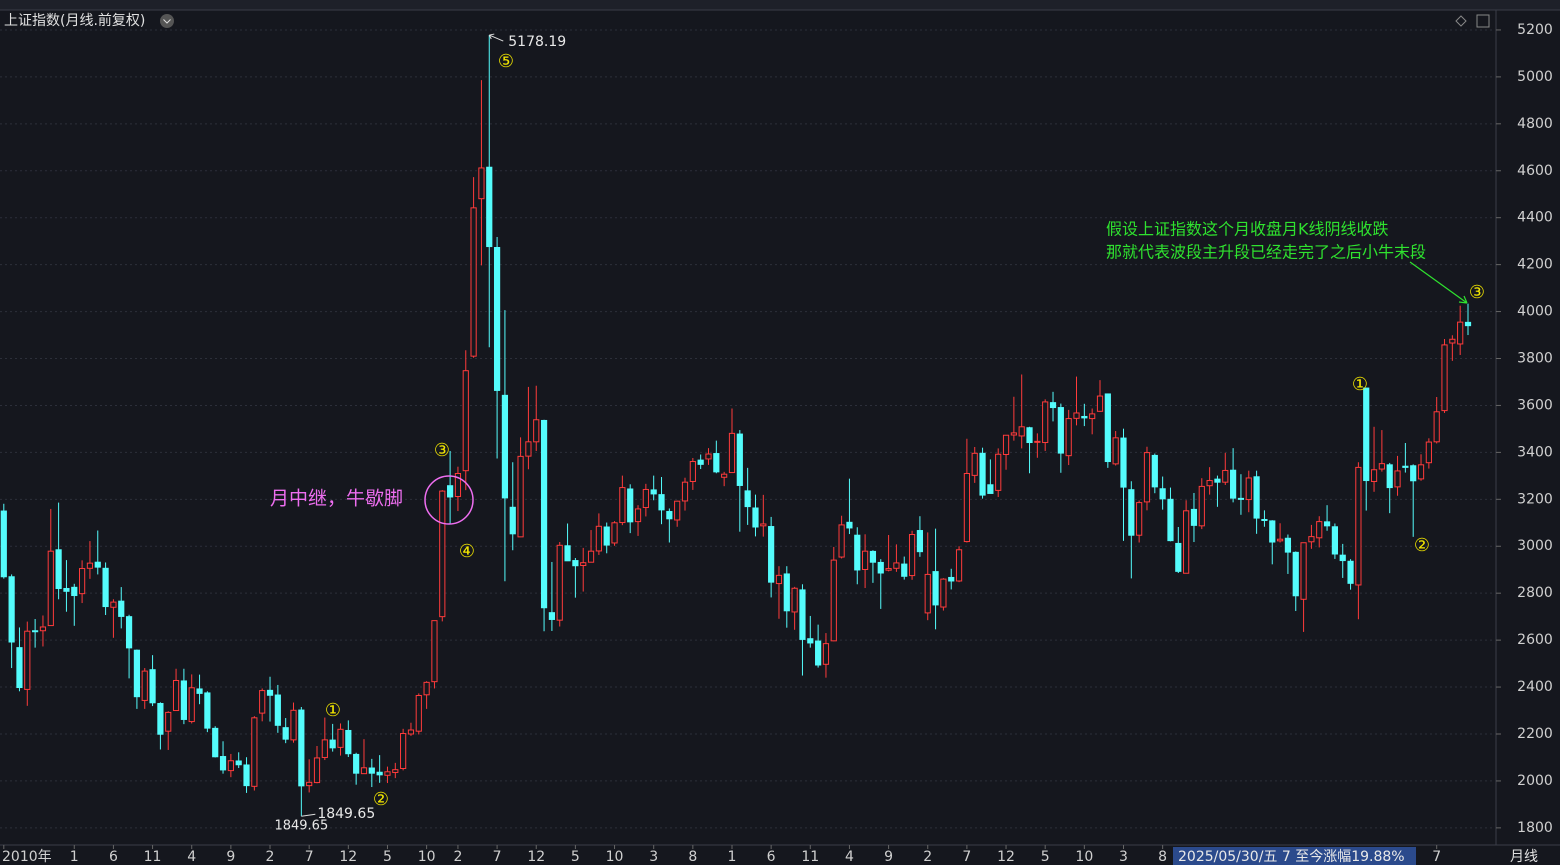 The image size is (1560, 865). What do you see at coordinates (1291, 857) in the screenshot?
I see `range-note: 2025/05/30/五 7 至今涨幅19.88%` at bounding box center [1291, 857].